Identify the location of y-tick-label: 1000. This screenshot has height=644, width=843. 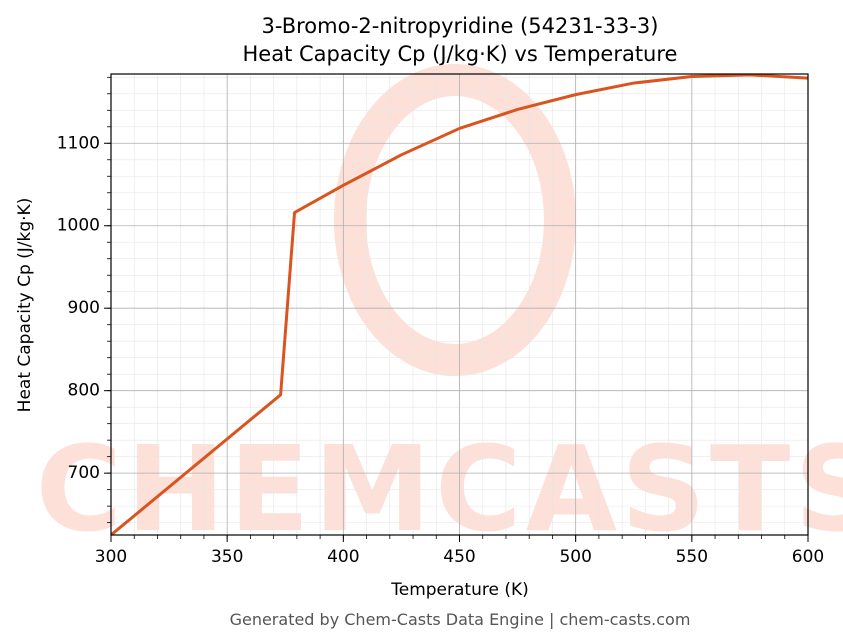
(78, 226).